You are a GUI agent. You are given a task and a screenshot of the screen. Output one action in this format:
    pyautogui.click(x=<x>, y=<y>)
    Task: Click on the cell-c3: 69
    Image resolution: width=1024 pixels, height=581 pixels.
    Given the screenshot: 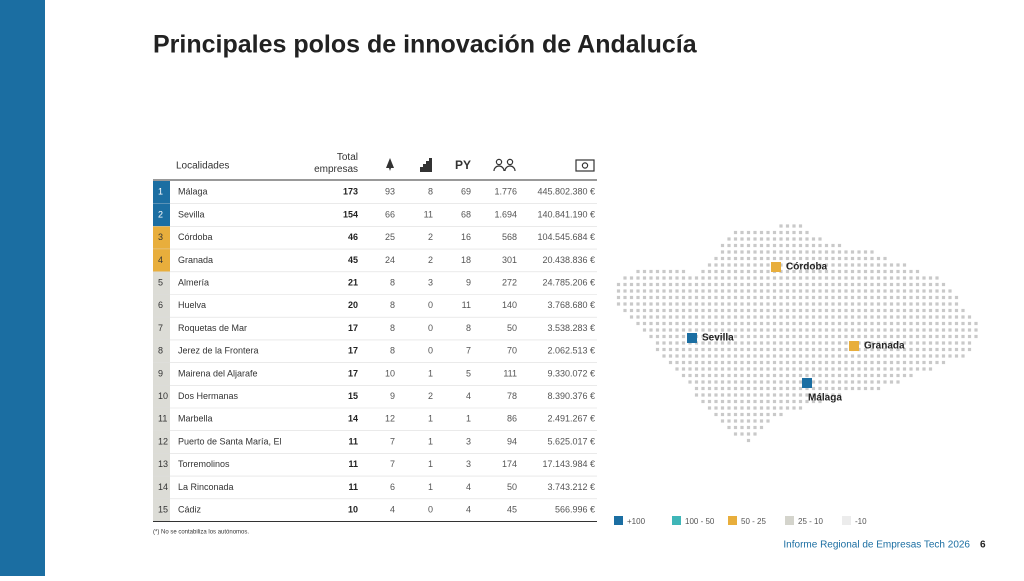 What is the action you would take?
    pyautogui.click(x=466, y=192)
    